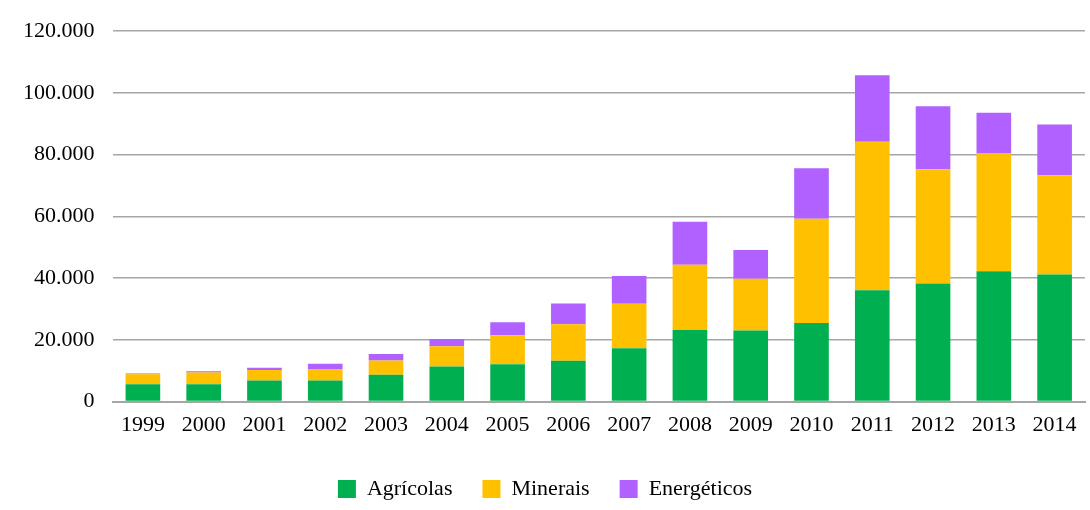 The height and width of the screenshot is (510, 1090). What do you see at coordinates (409, 487) in the screenshot?
I see `legend-label: Agrícolas` at bounding box center [409, 487].